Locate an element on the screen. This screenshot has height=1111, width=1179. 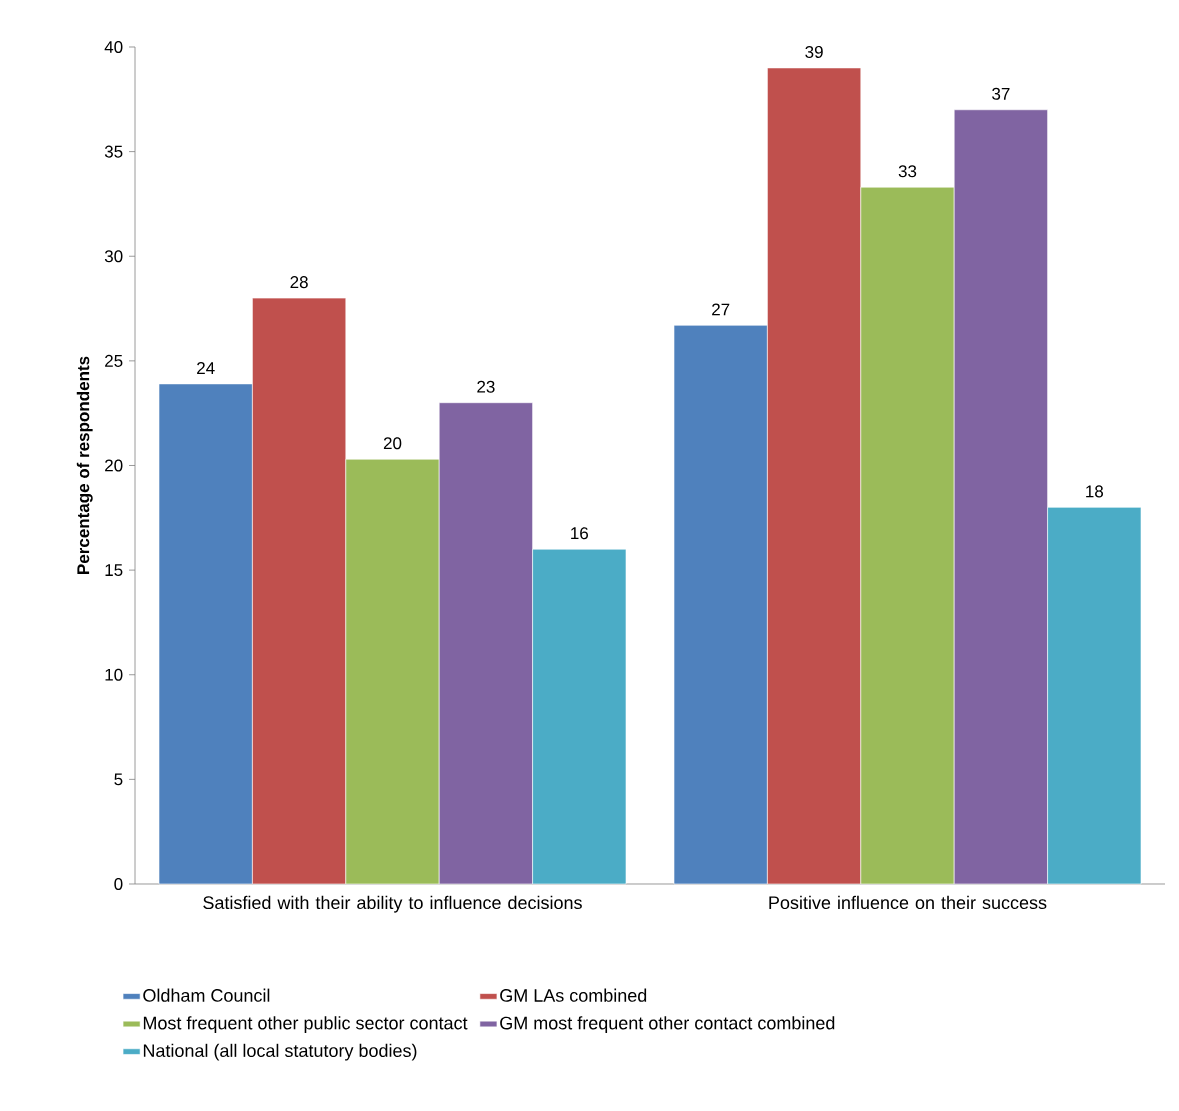
data-label: 23 is located at coordinates (486, 386).